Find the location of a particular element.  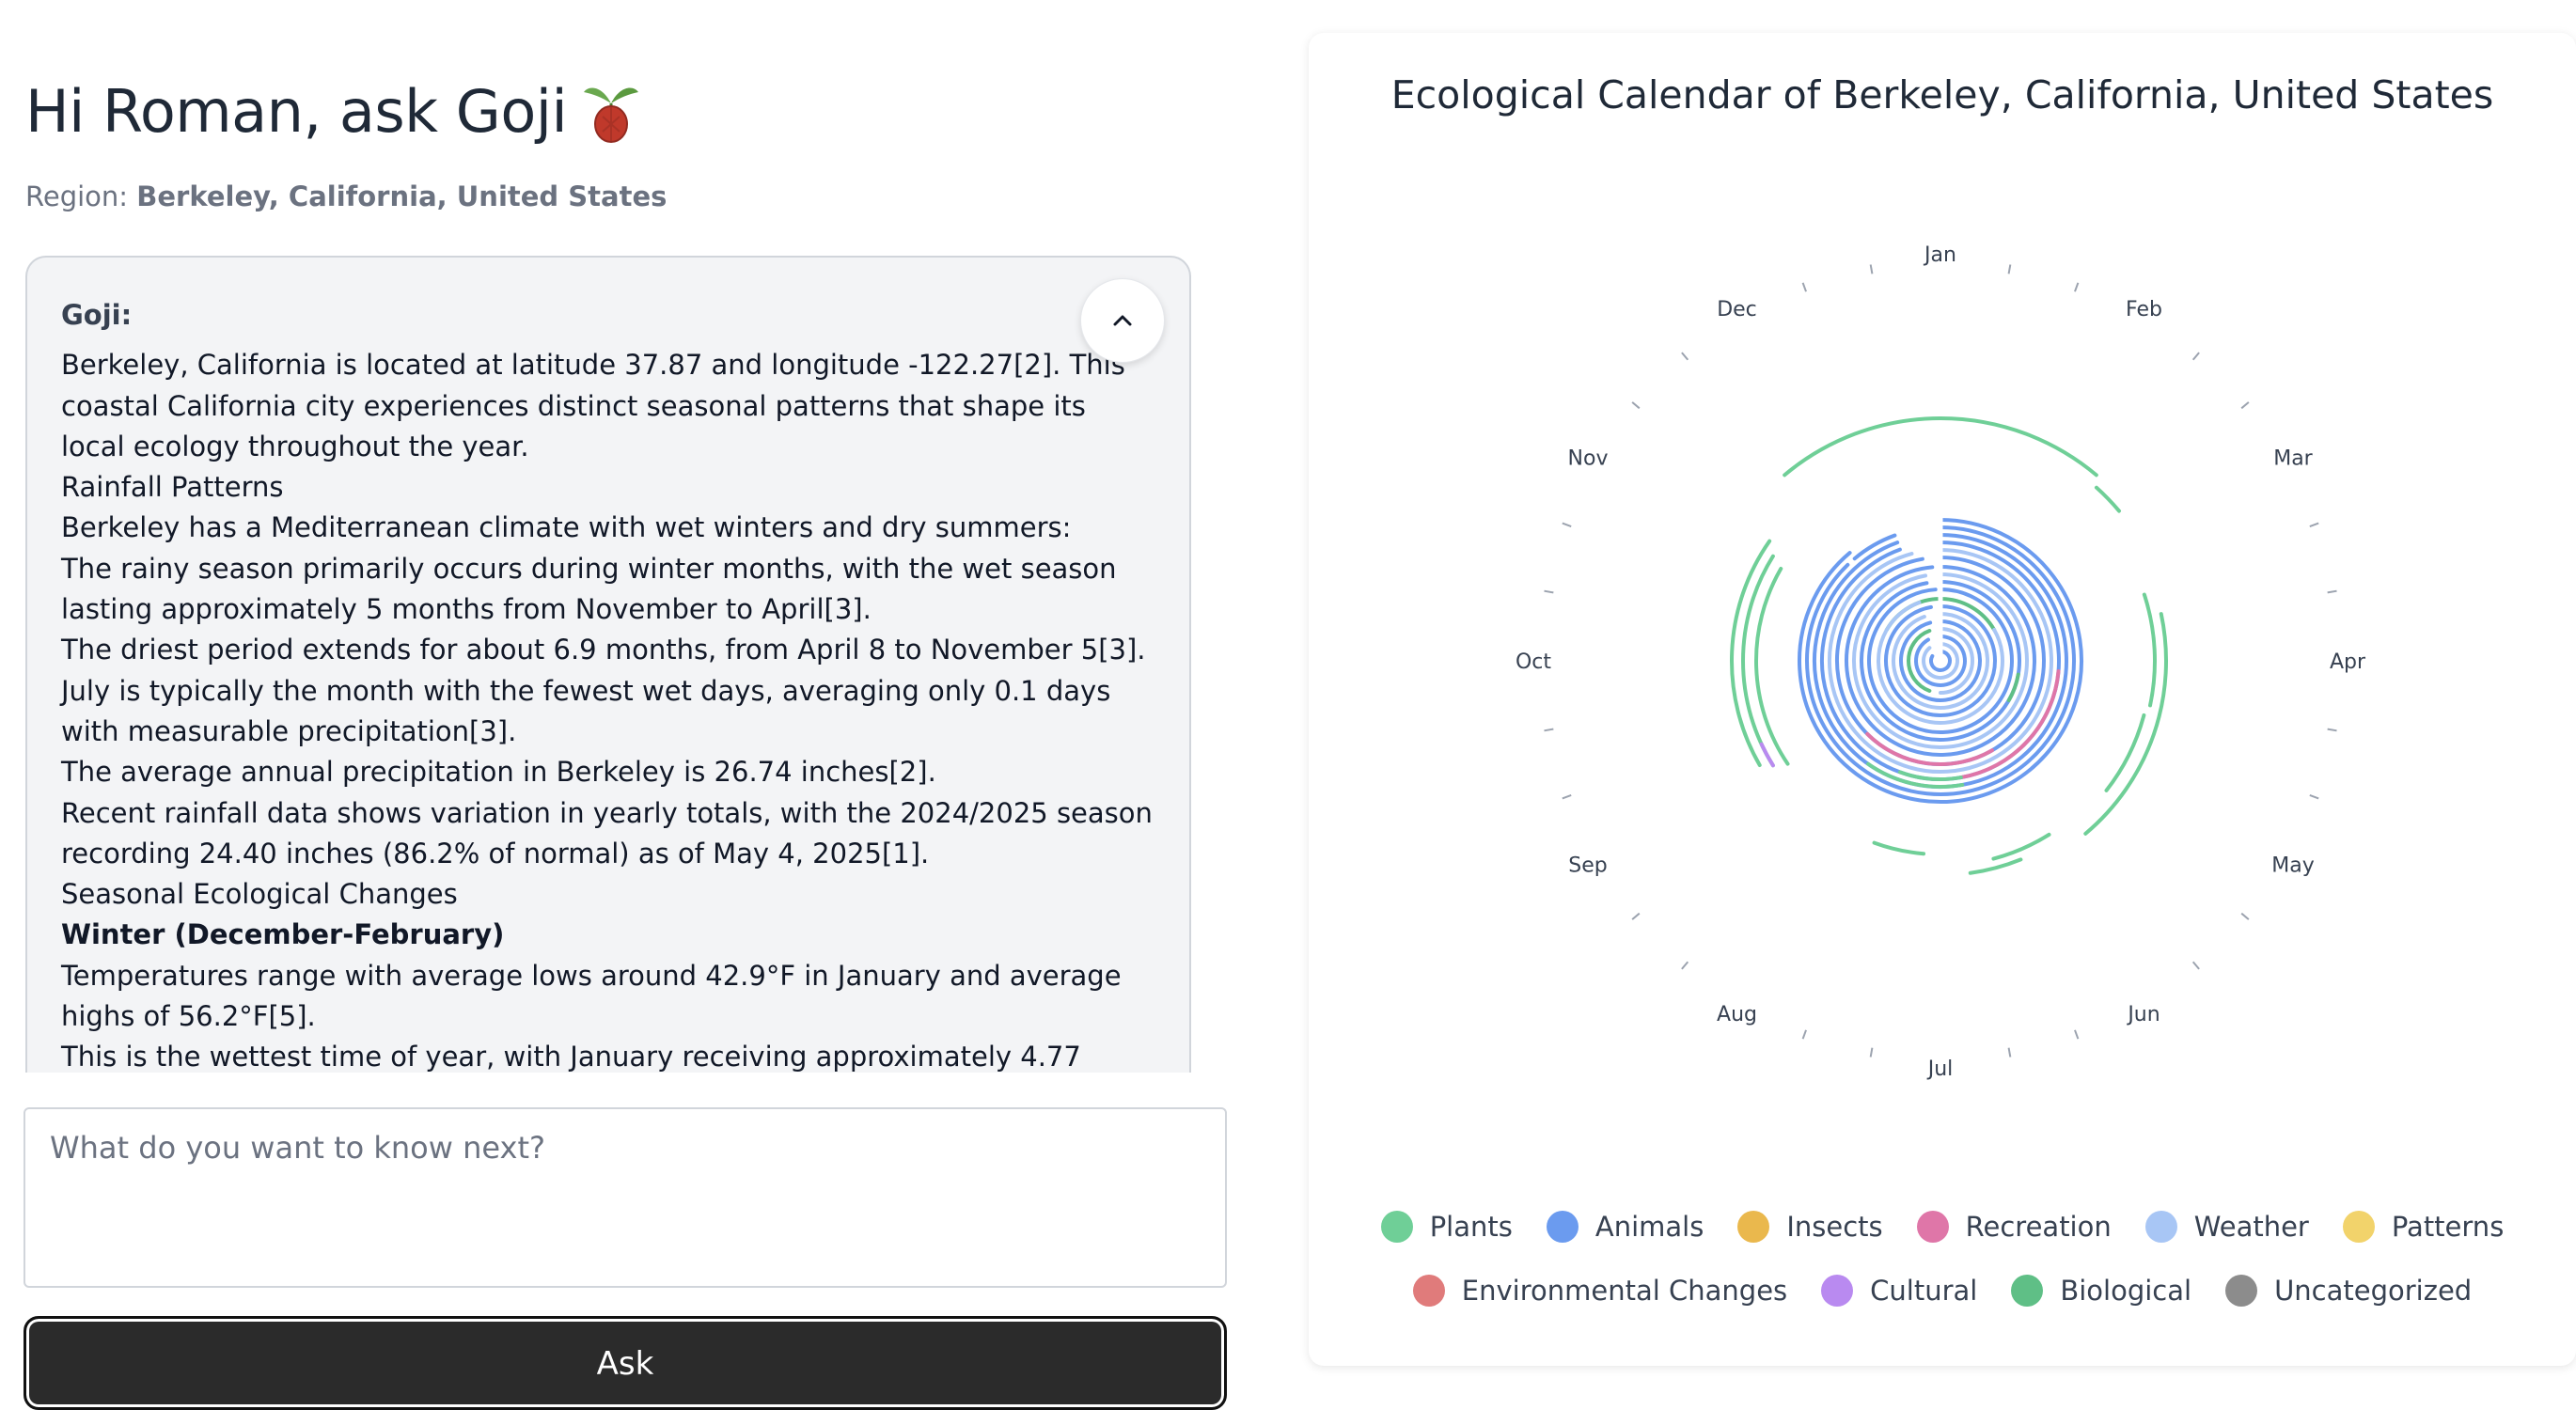

month-label-aug: Aug is located at coordinates (1737, 1014).